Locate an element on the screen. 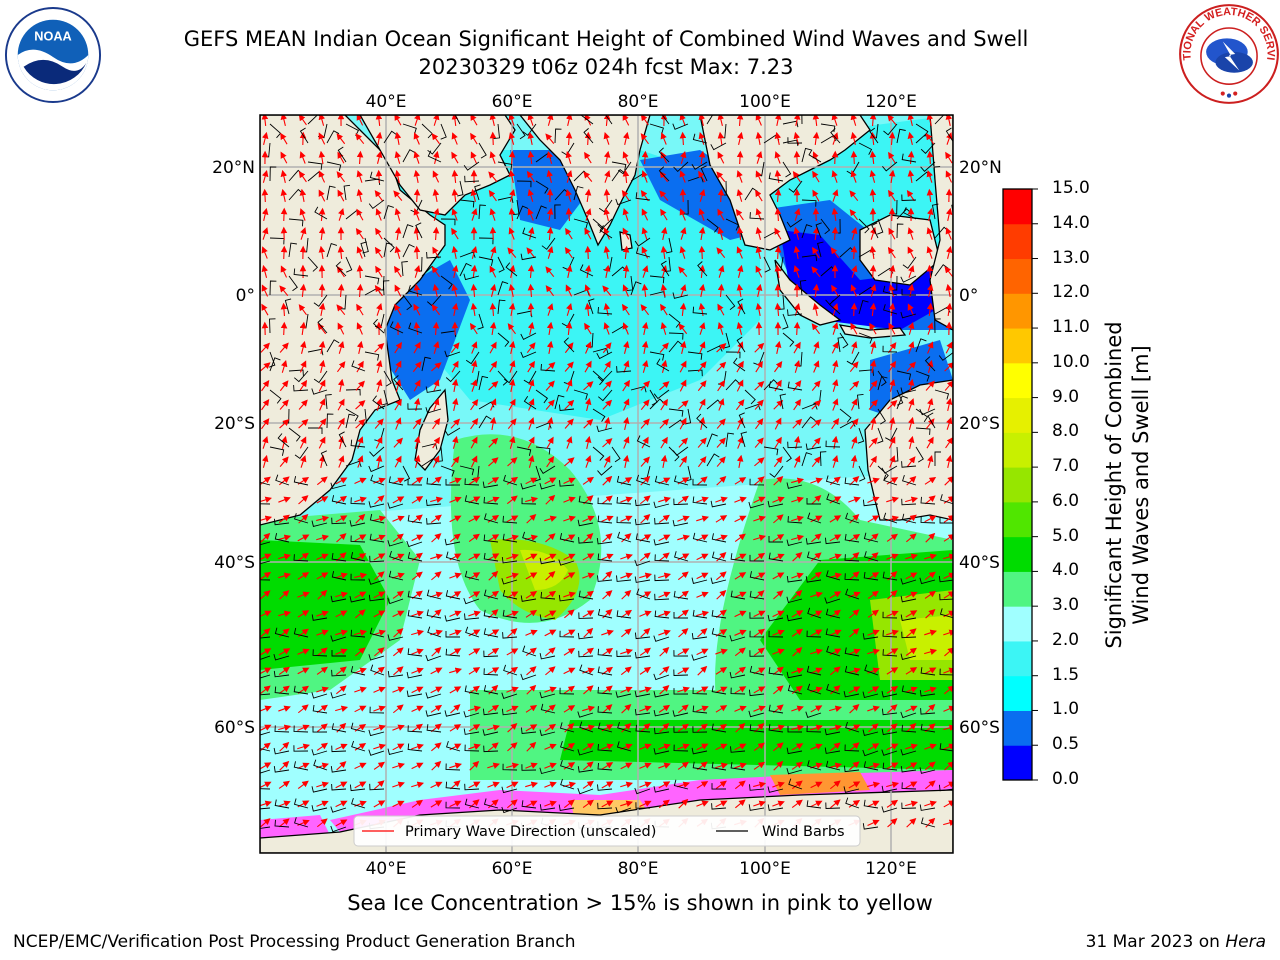 The image size is (1280, 960). colorbar-tick-label: 9.0 is located at coordinates (1066, 396).